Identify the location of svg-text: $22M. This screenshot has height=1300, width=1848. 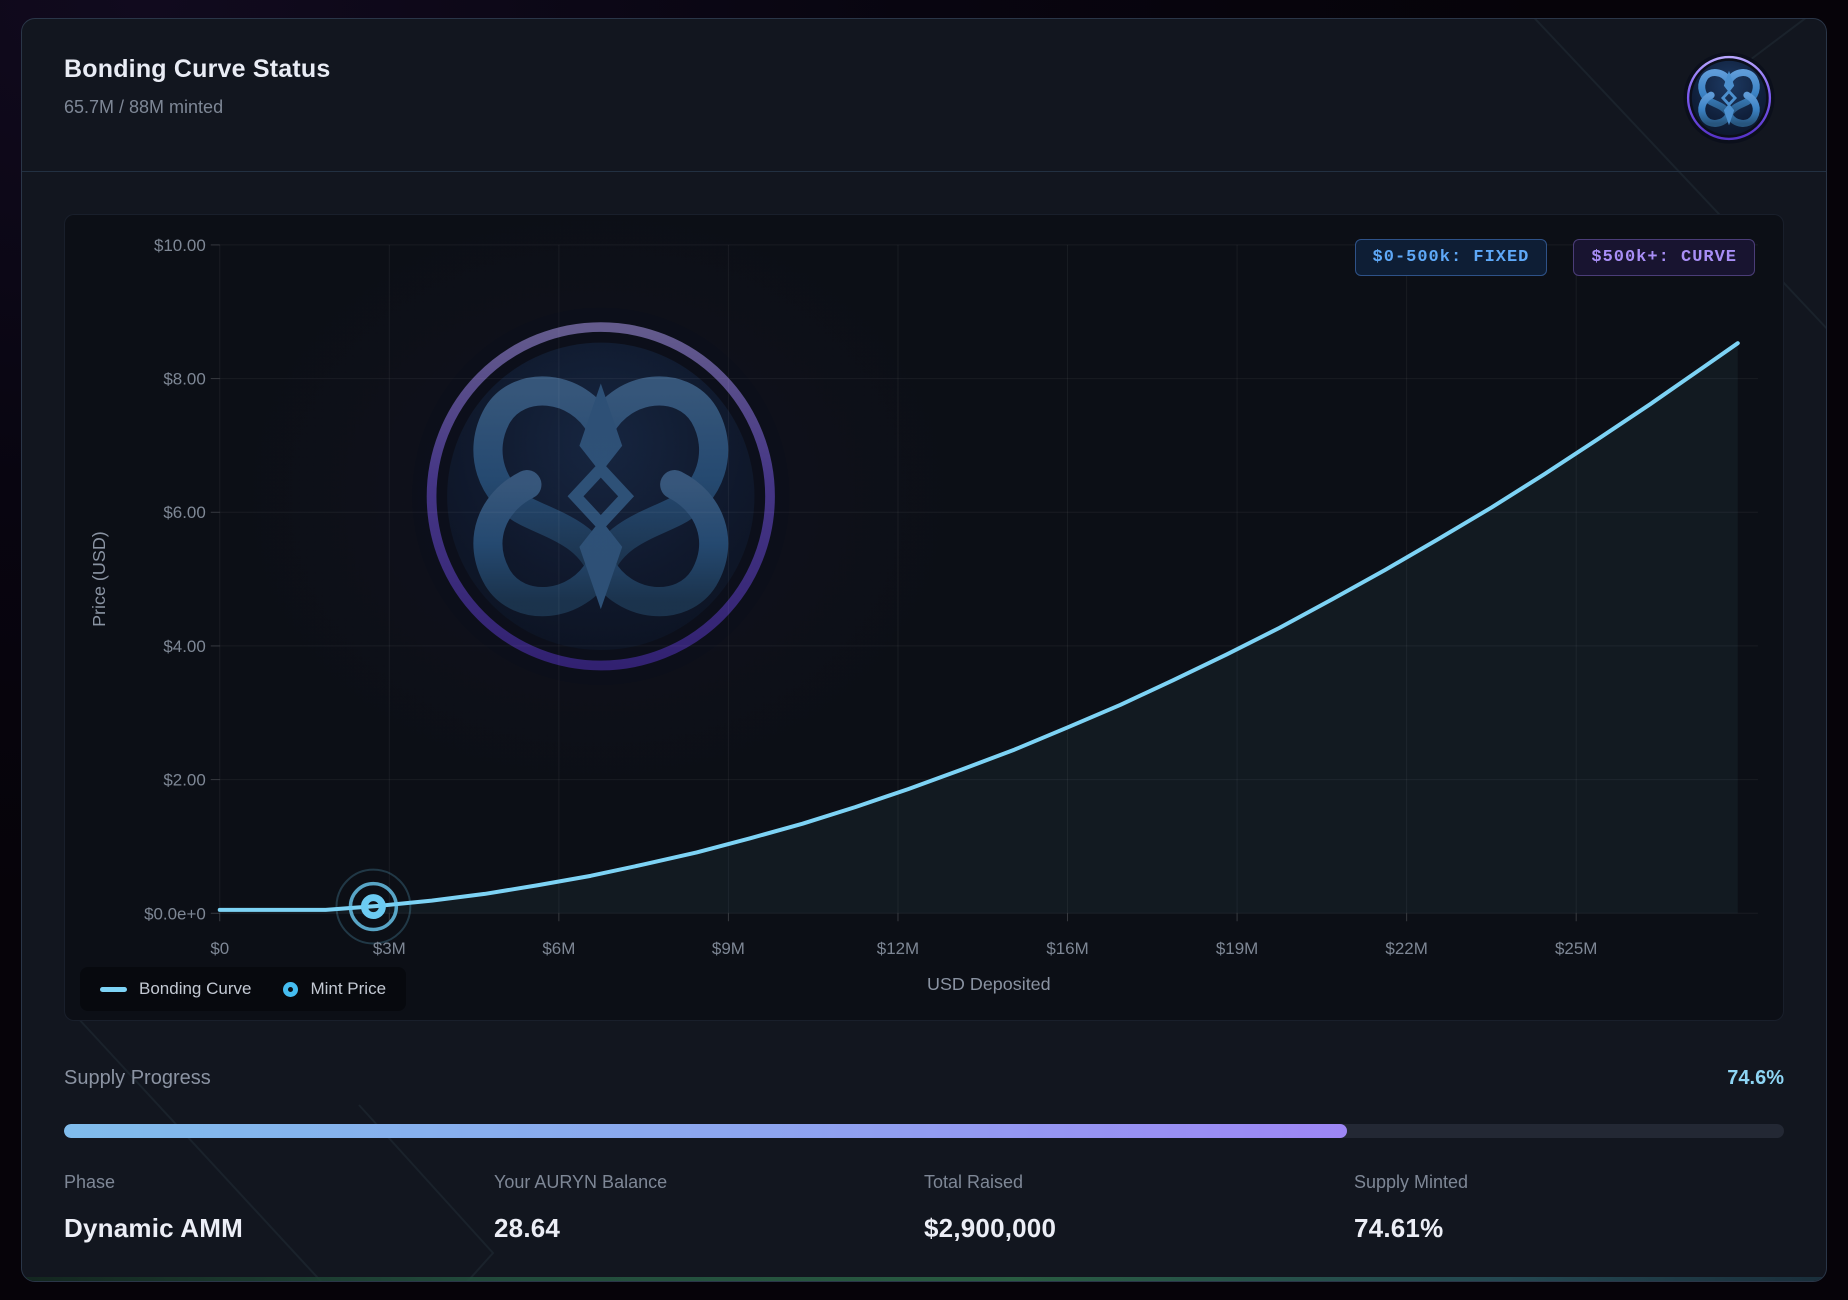
(1406, 948).